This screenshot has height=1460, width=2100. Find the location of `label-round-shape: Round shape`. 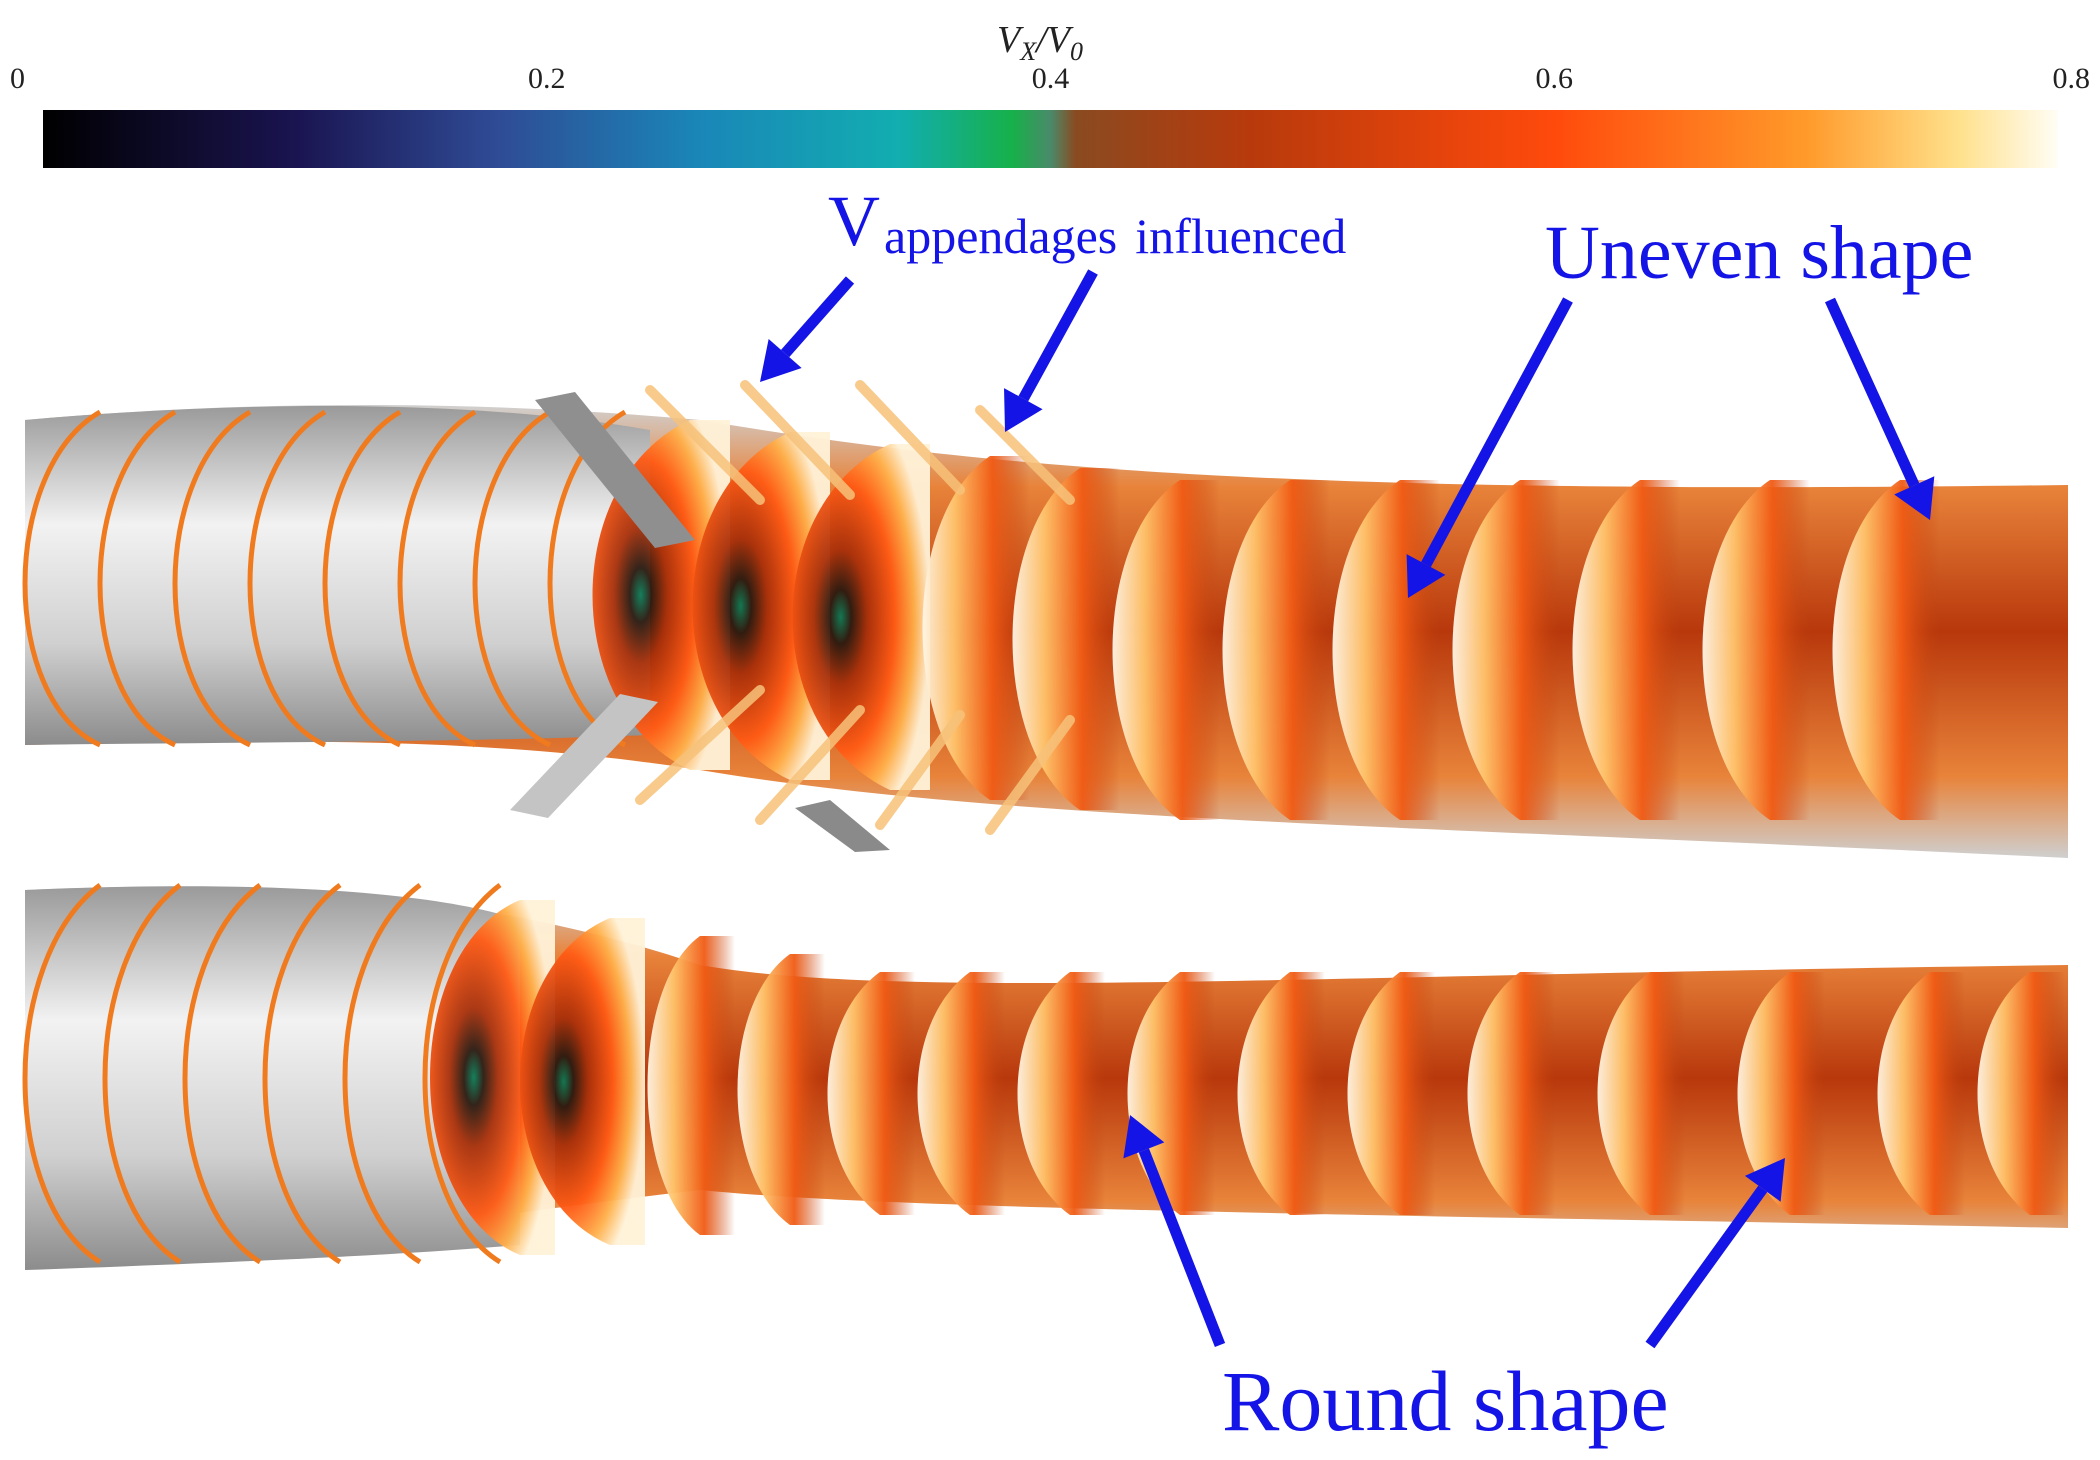

label-round-shape: Round shape is located at coordinates (1445, 1401).